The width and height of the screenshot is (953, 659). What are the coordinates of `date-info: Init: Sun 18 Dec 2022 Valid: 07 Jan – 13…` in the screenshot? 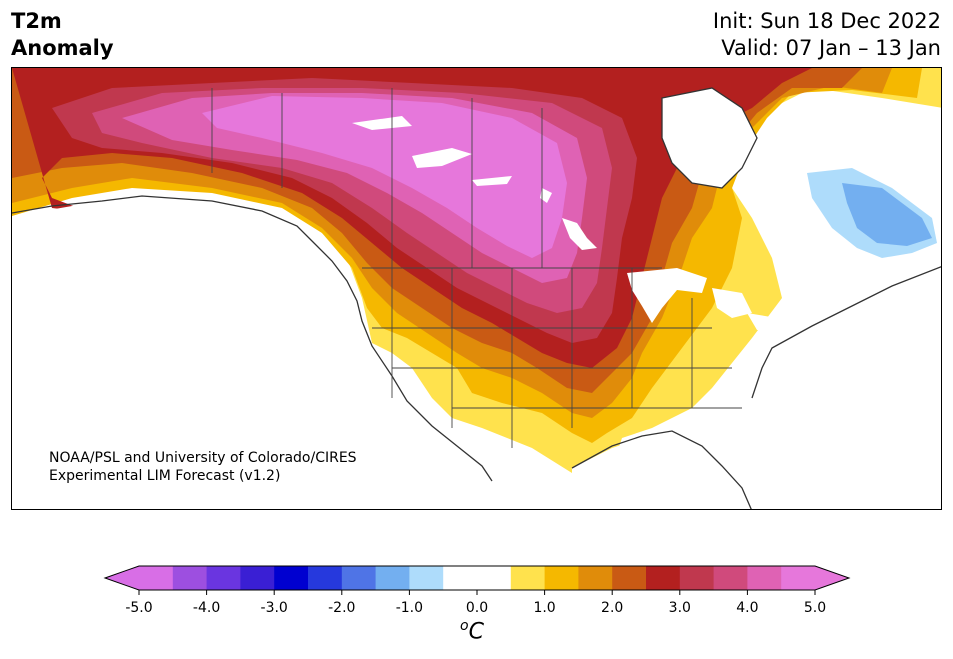 It's located at (827, 35).